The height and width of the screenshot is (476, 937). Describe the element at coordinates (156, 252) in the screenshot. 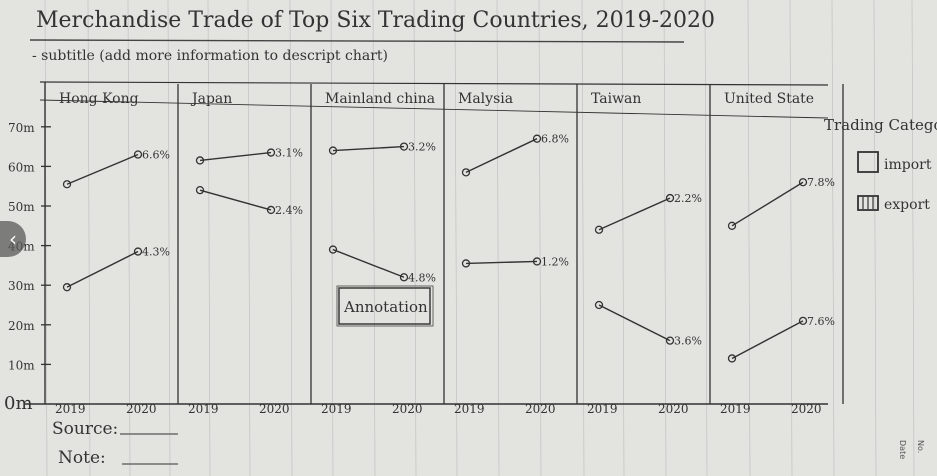

I see `data-label: 4.3%` at that location.